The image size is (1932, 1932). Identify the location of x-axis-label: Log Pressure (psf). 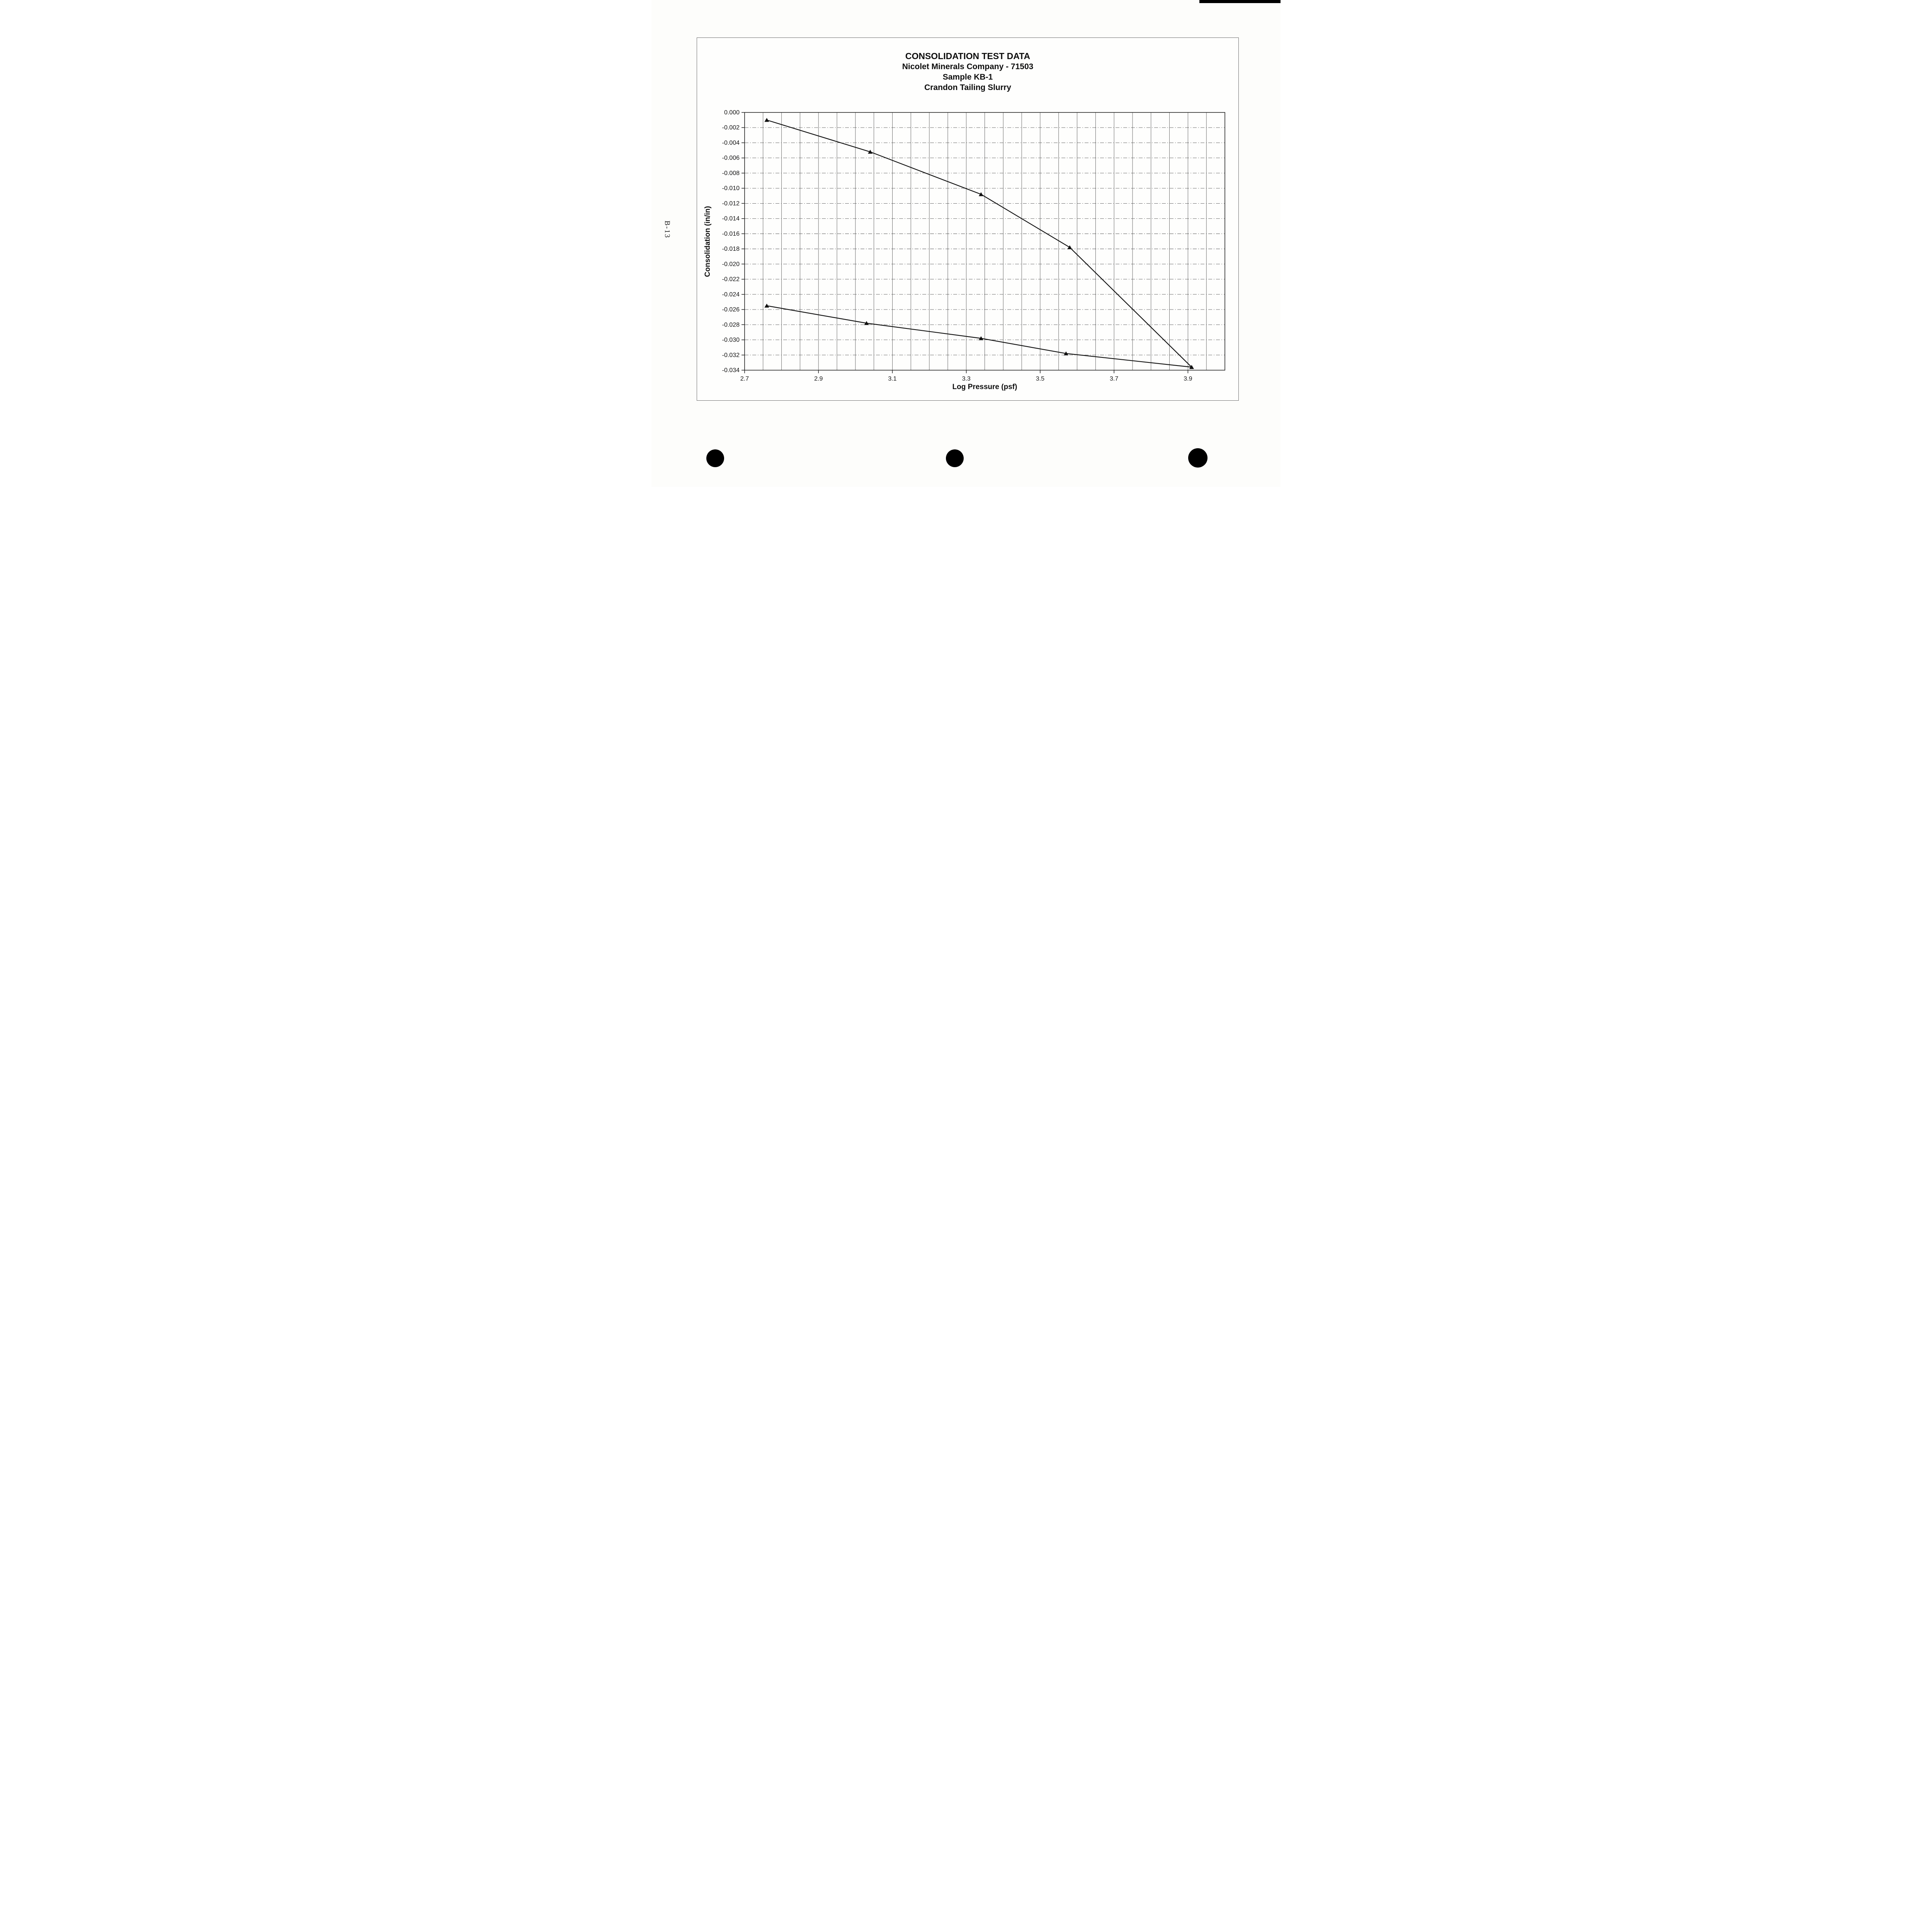
(985, 387).